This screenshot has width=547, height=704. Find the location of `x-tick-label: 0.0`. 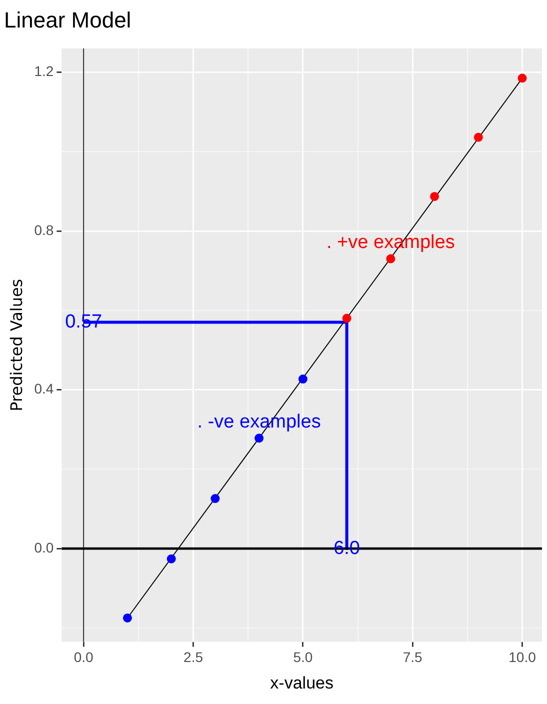

x-tick-label: 0.0 is located at coordinates (84, 657).